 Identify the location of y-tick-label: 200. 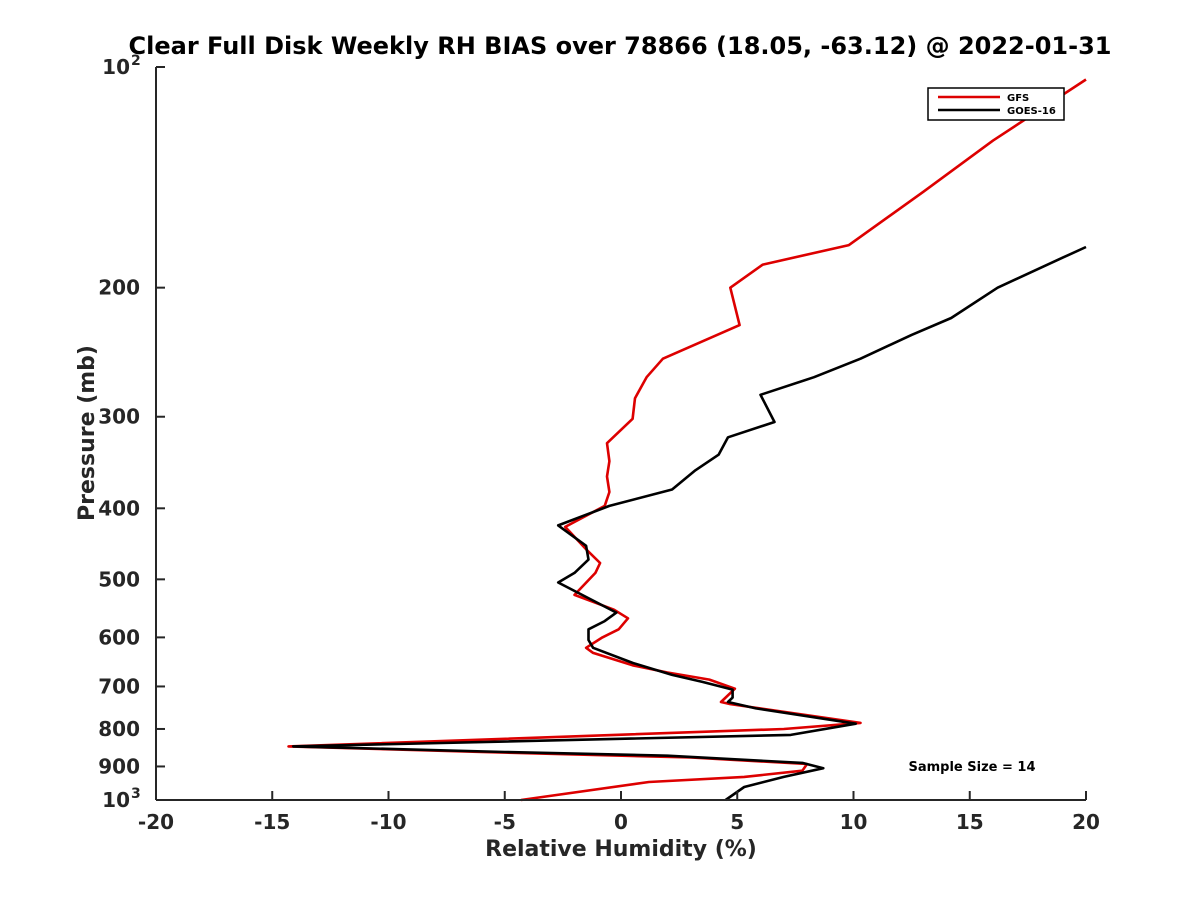
(119, 288).